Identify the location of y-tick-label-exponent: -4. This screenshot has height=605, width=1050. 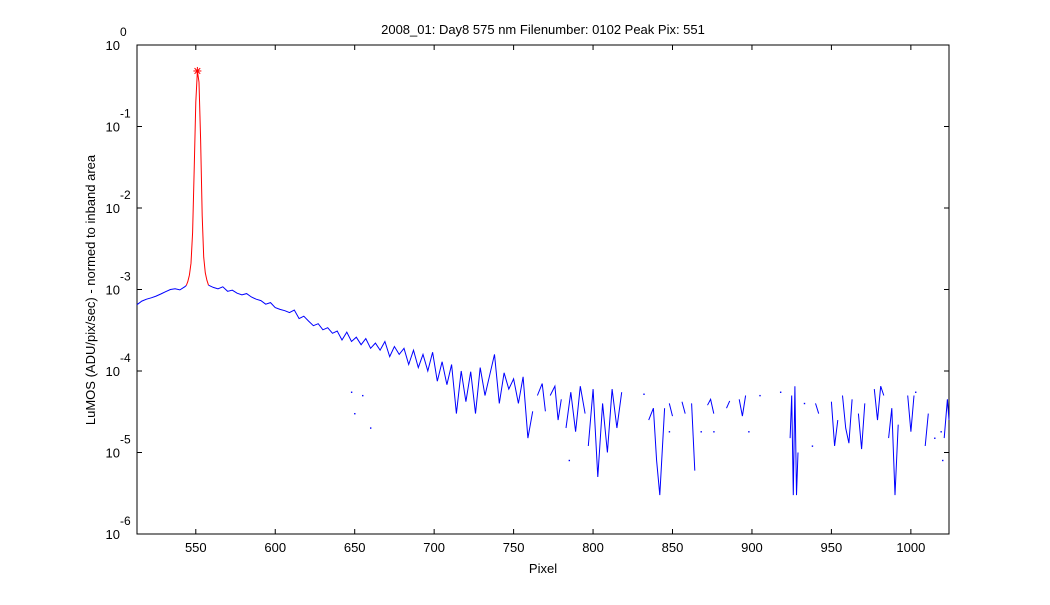
(125, 358).